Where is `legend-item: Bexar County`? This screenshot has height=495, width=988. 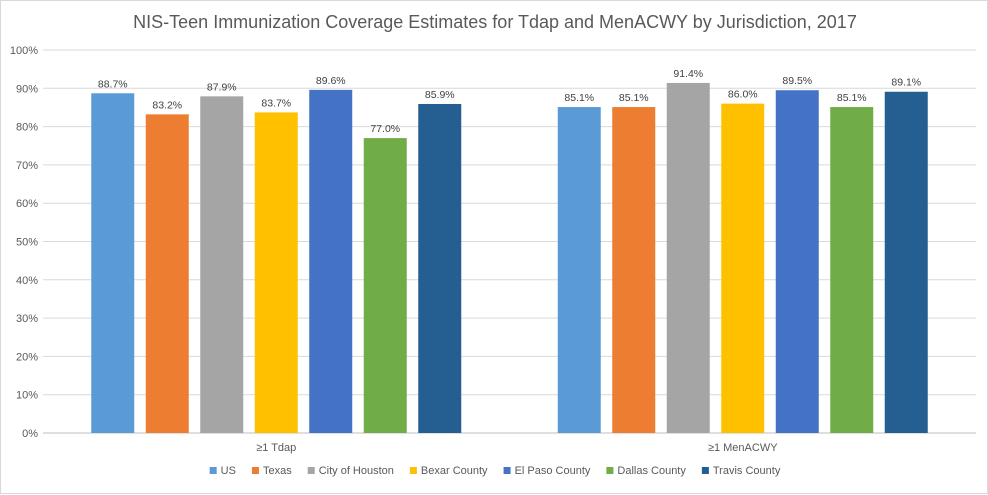 legend-item: Bexar County is located at coordinates (448, 471).